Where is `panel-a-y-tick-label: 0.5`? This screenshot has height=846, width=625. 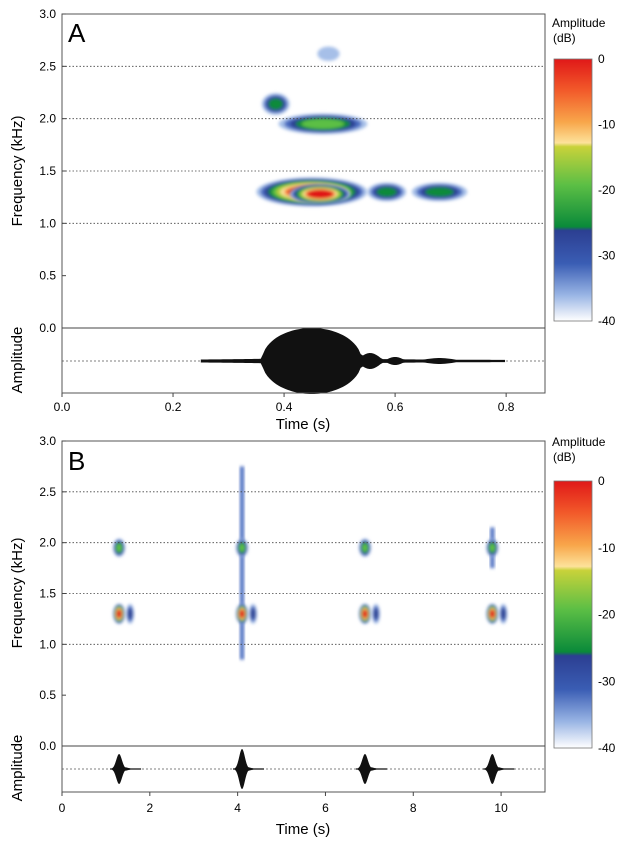
panel-a-y-tick-label: 0.5 is located at coordinates (47, 276).